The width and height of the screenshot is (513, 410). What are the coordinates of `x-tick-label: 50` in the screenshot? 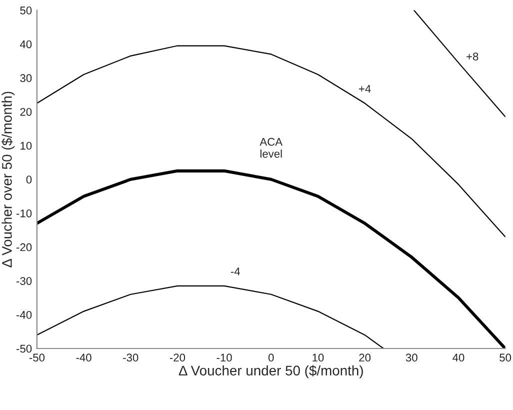 It's located at (506, 358).